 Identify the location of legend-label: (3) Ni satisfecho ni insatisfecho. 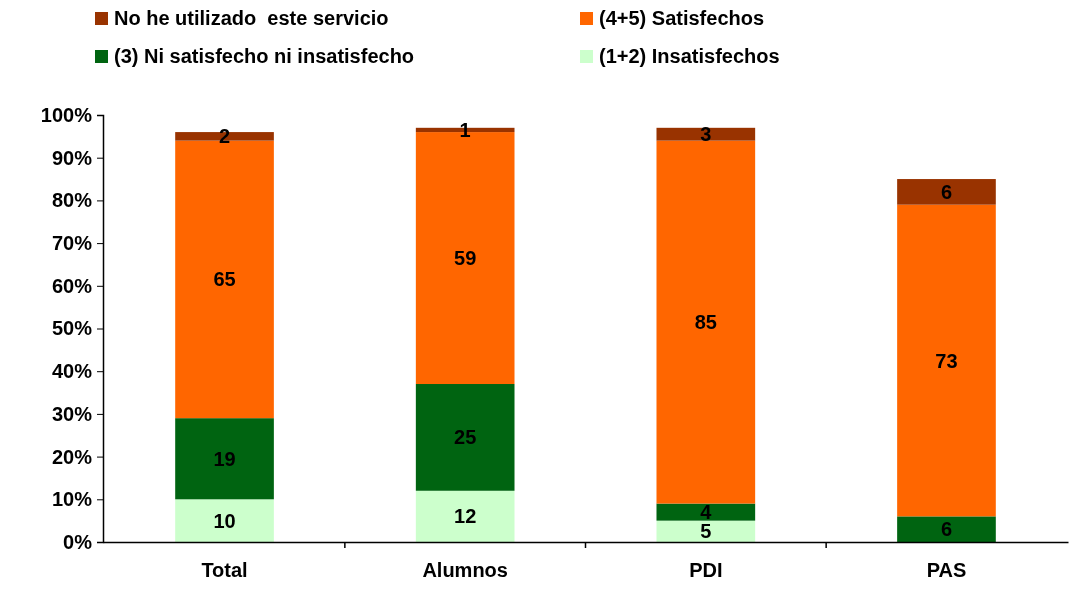
(264, 56).